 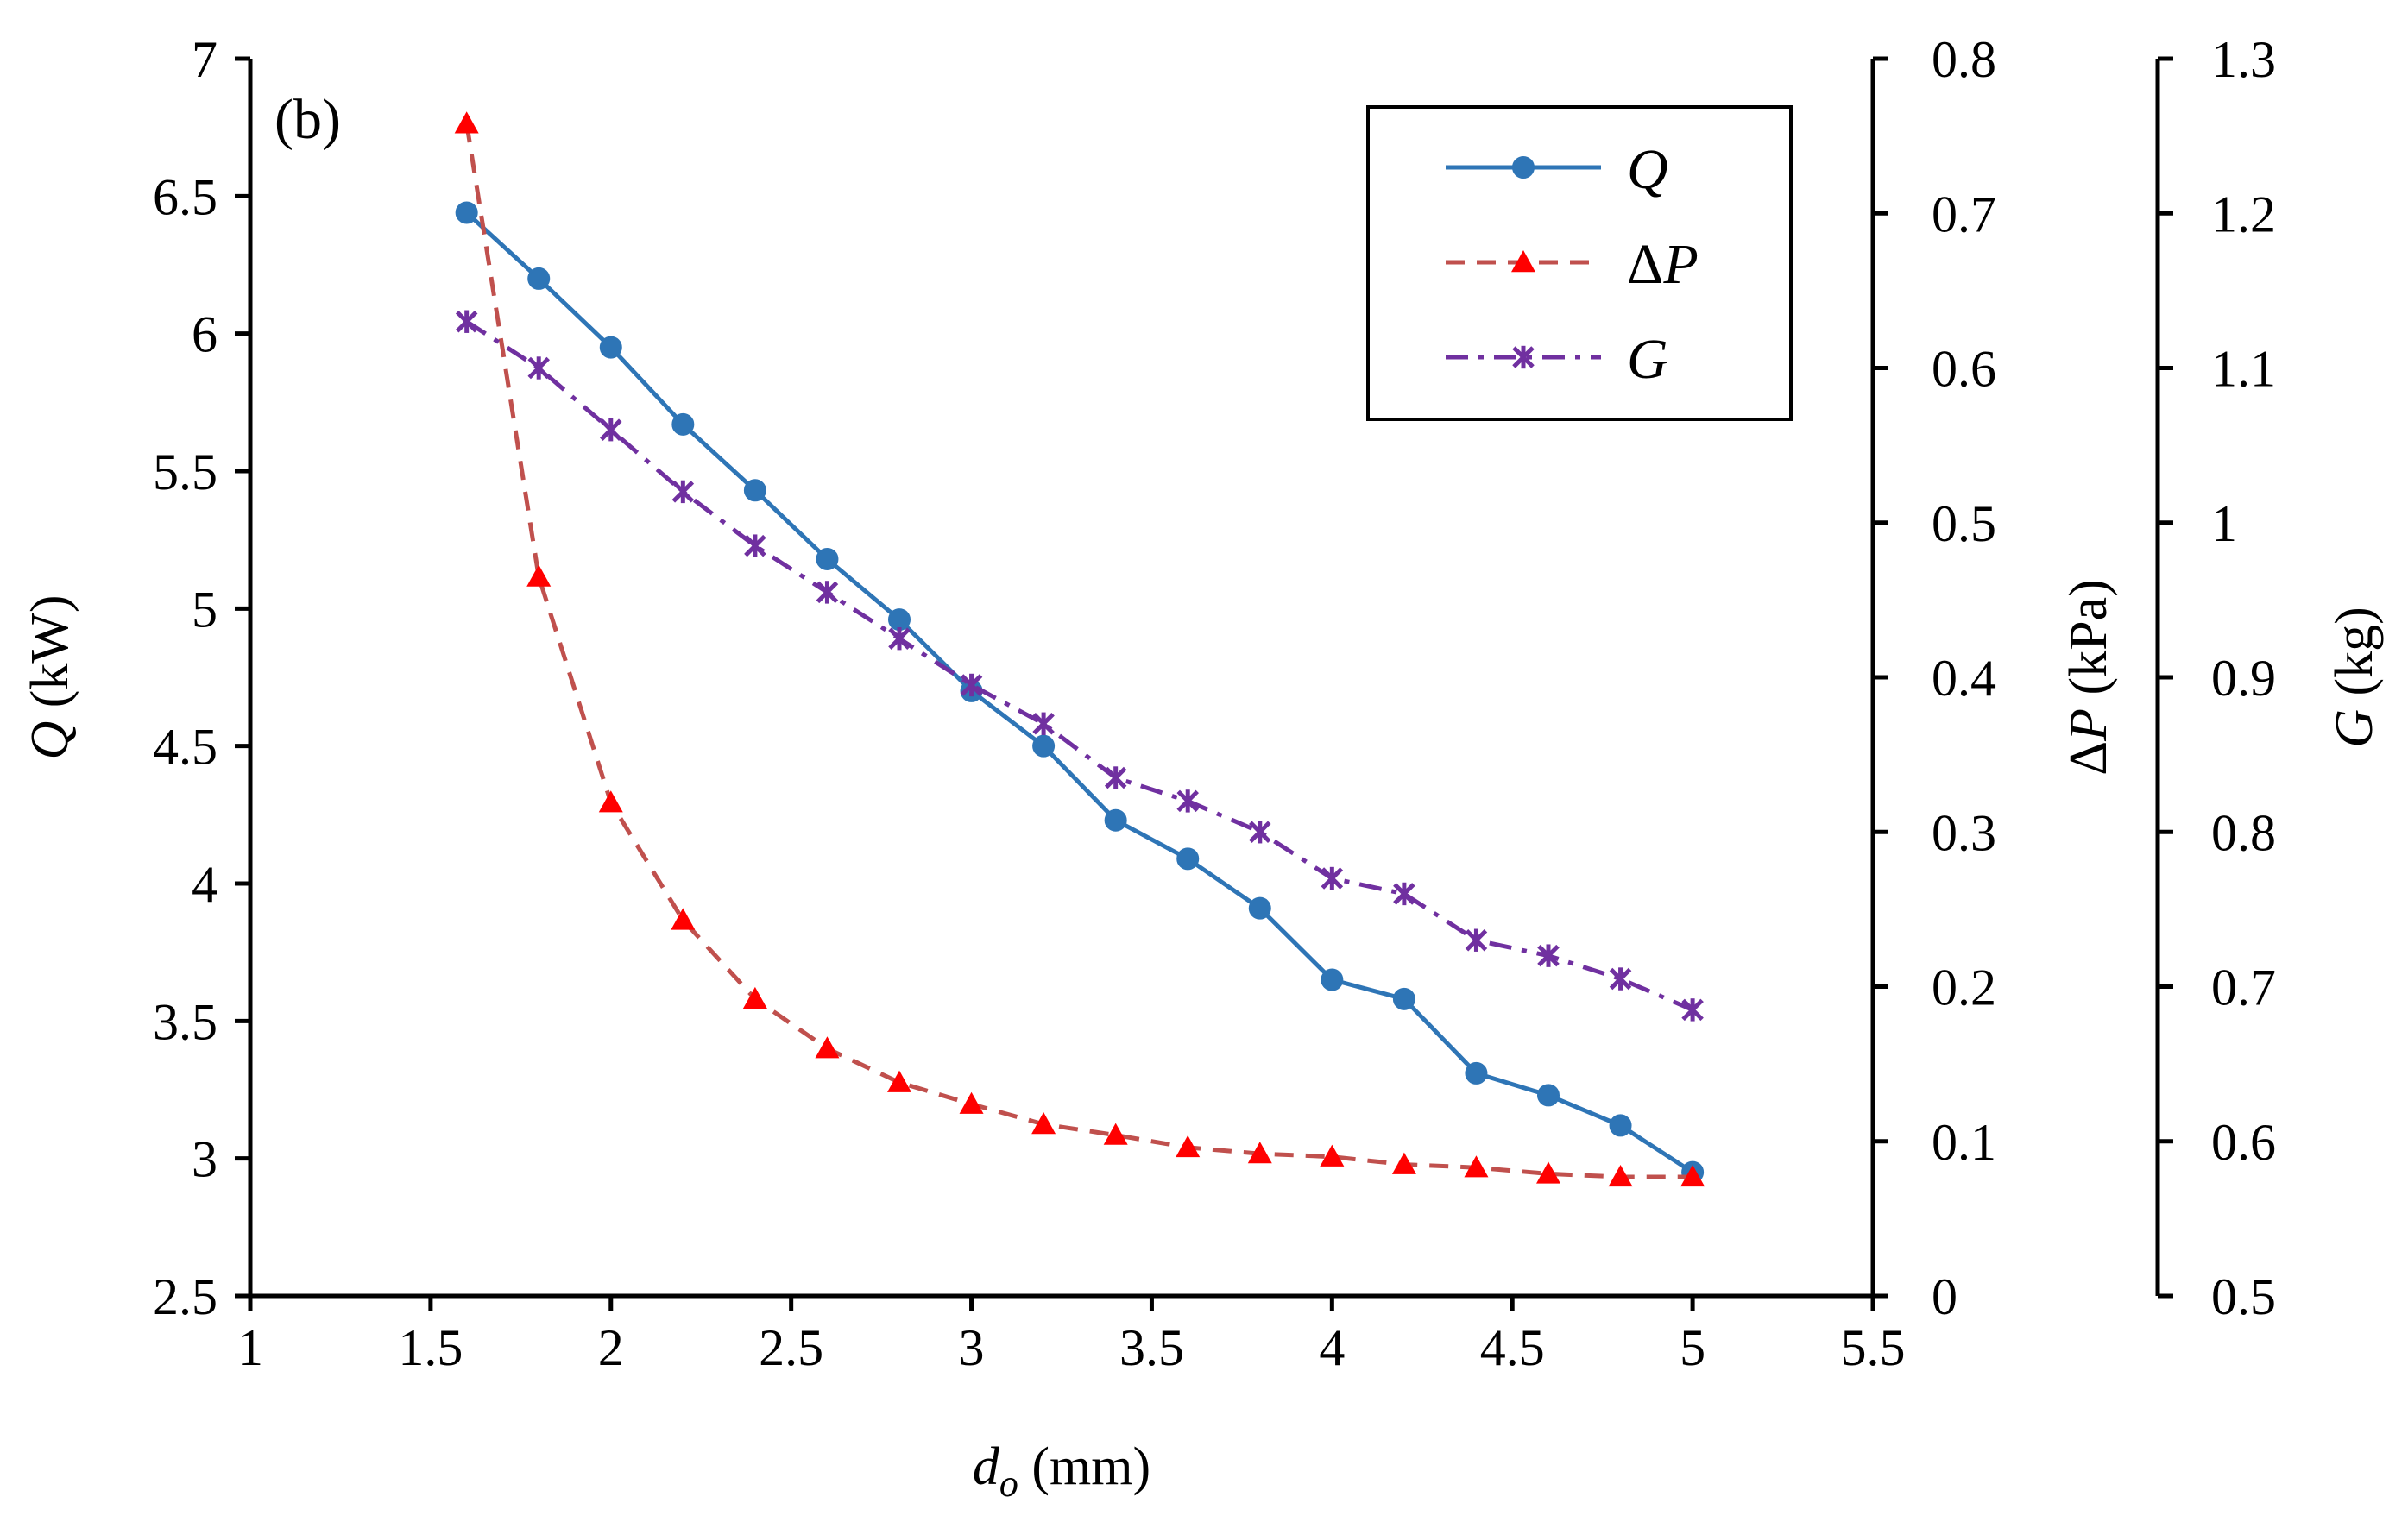 What do you see at coordinates (1061, 1471) in the screenshot?
I see `x-axis-title: do (mm)` at bounding box center [1061, 1471].